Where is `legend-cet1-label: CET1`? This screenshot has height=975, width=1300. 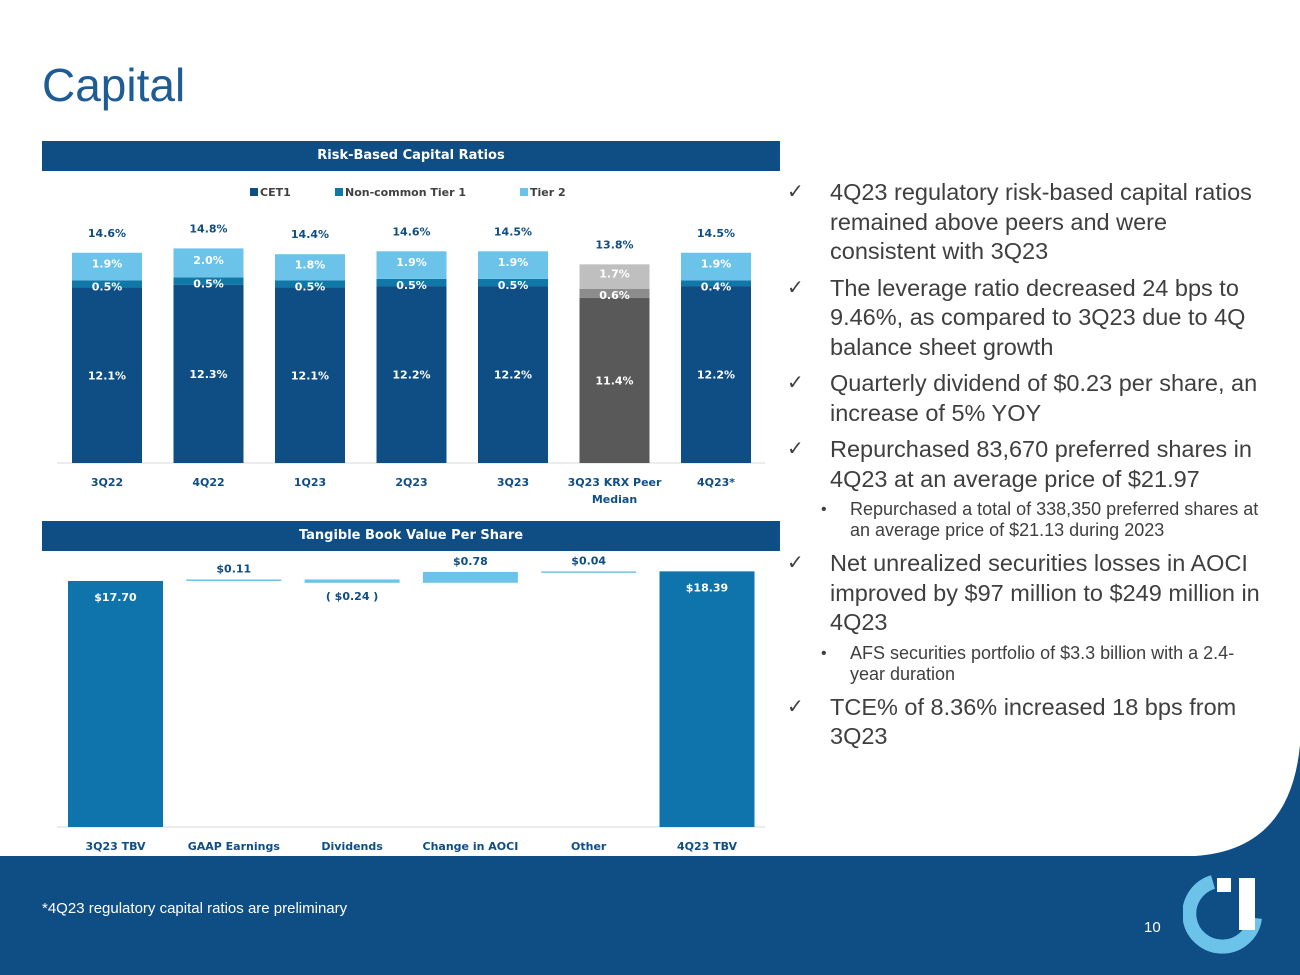 legend-cet1-label: CET1 is located at coordinates (275, 192).